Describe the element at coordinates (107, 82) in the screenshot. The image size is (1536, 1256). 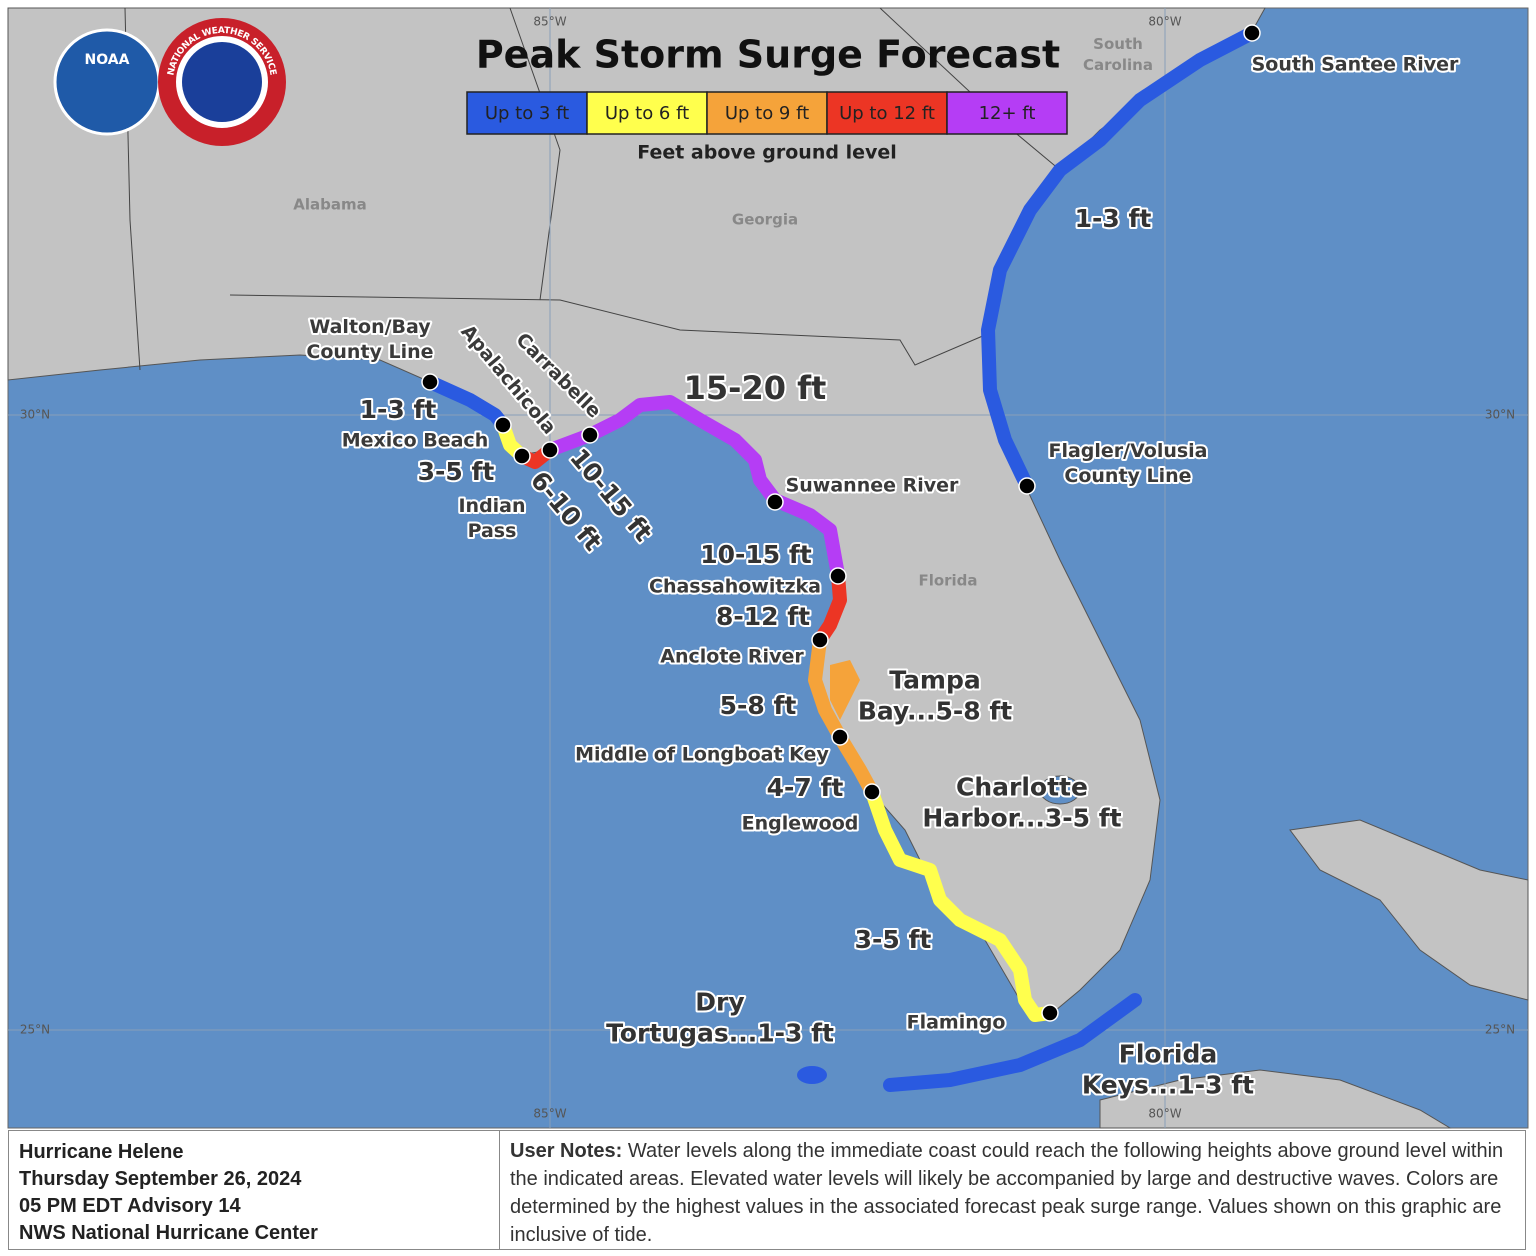
I see `noaa-logo` at that location.